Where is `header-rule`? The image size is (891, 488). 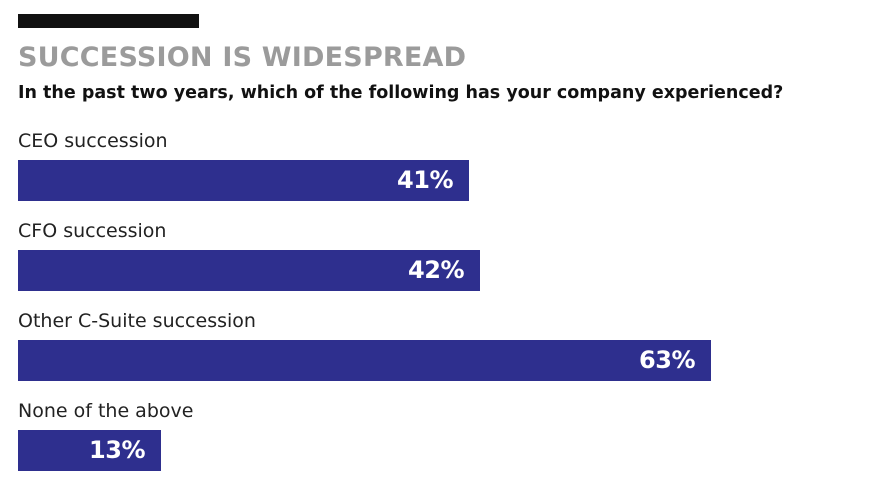
header-rule is located at coordinates (108, 21).